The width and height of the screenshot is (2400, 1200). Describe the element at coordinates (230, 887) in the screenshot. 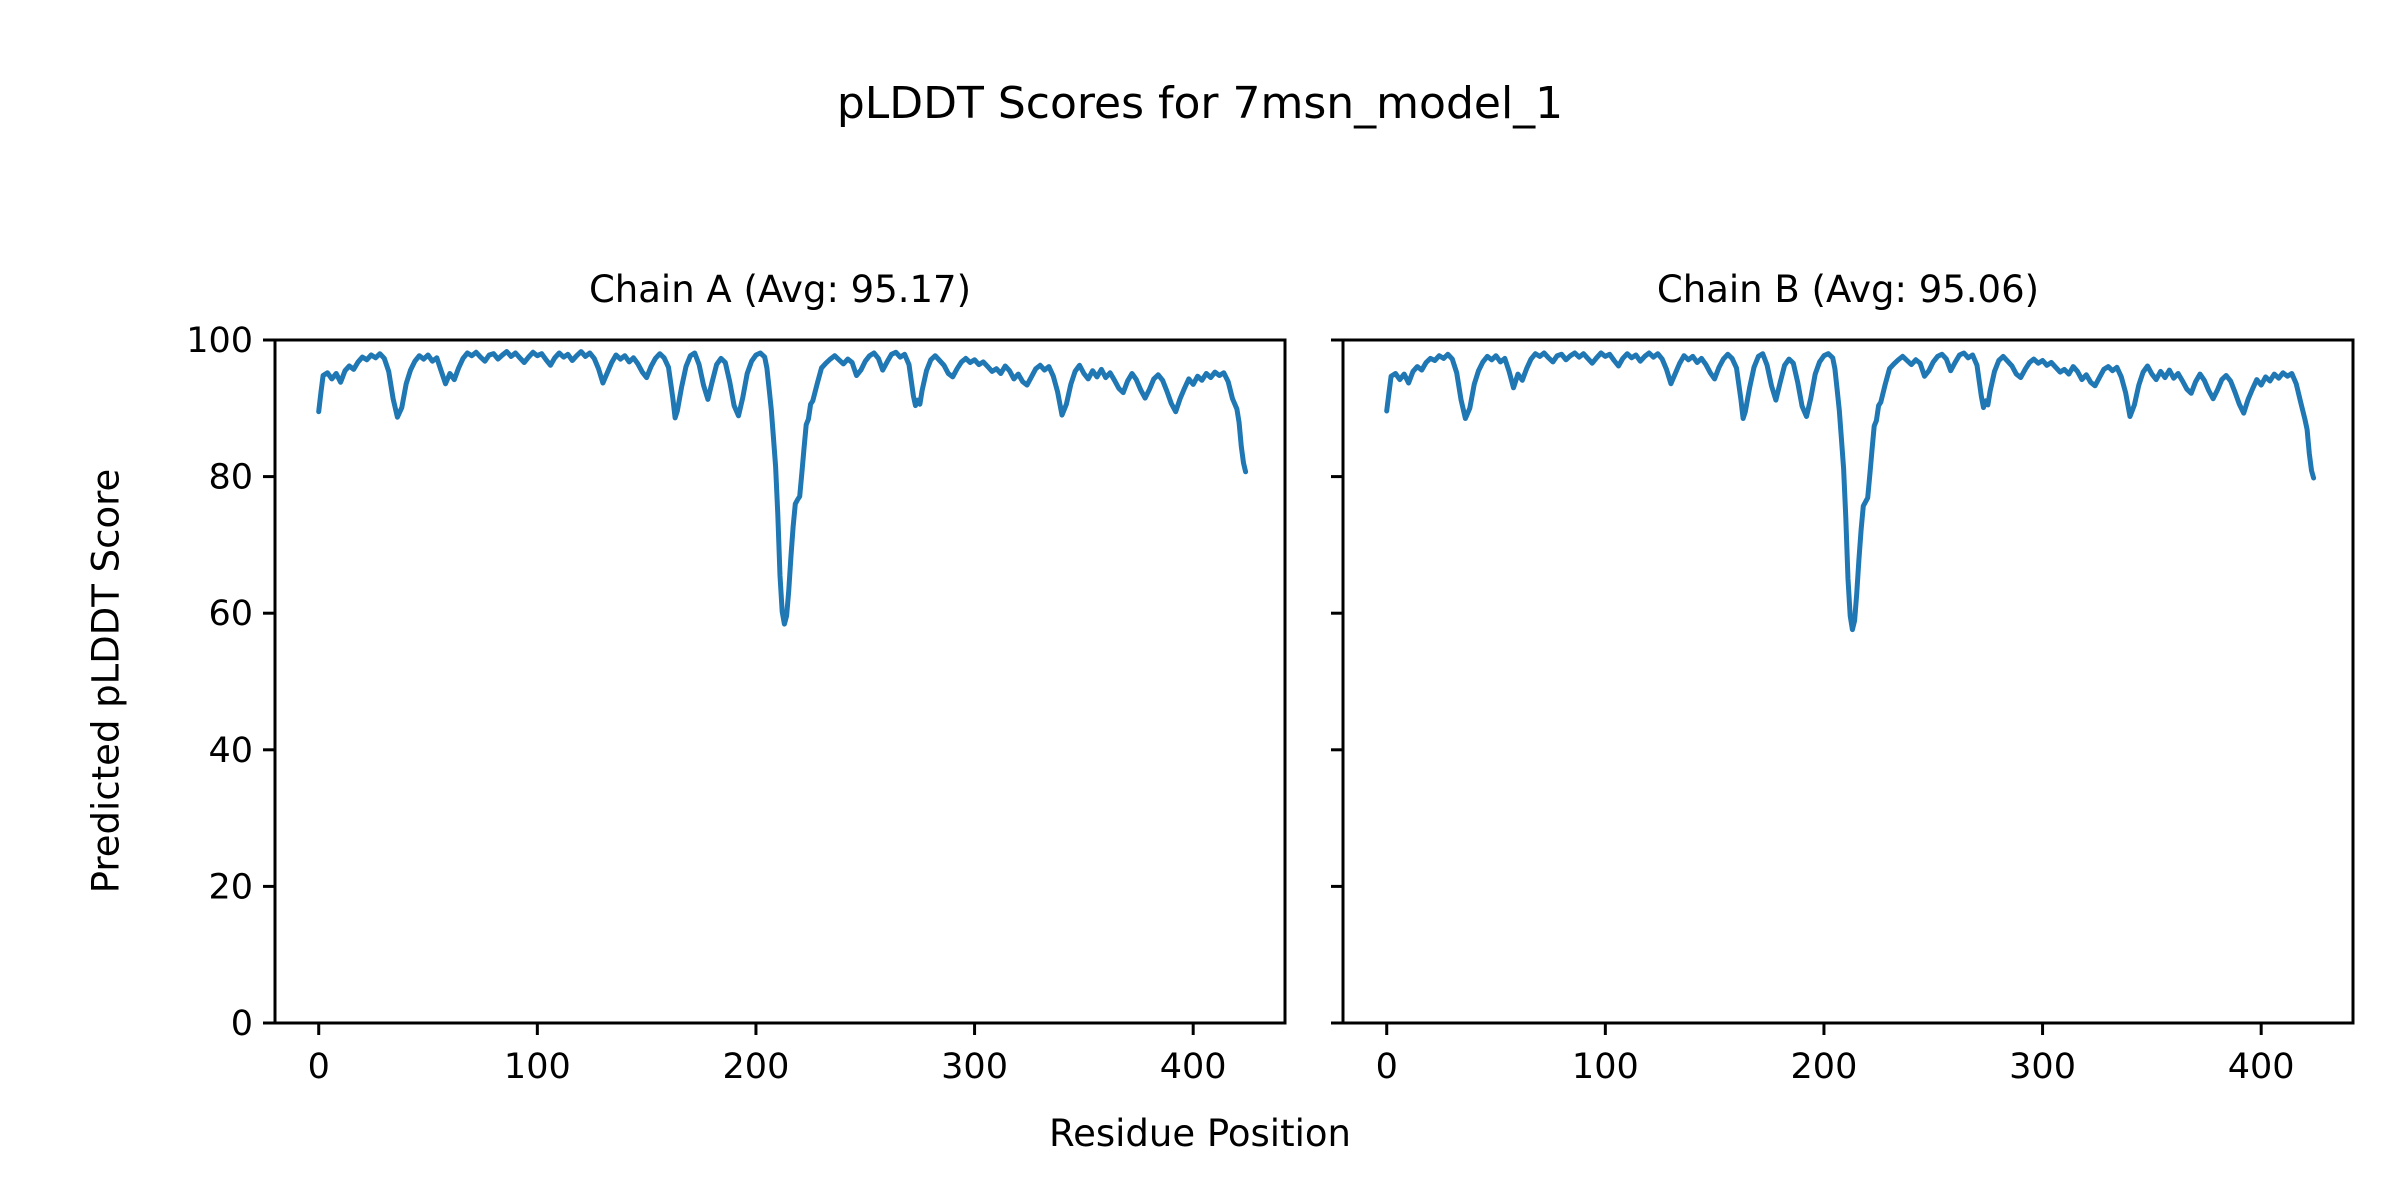

I see `y-tick-label: 20` at that location.